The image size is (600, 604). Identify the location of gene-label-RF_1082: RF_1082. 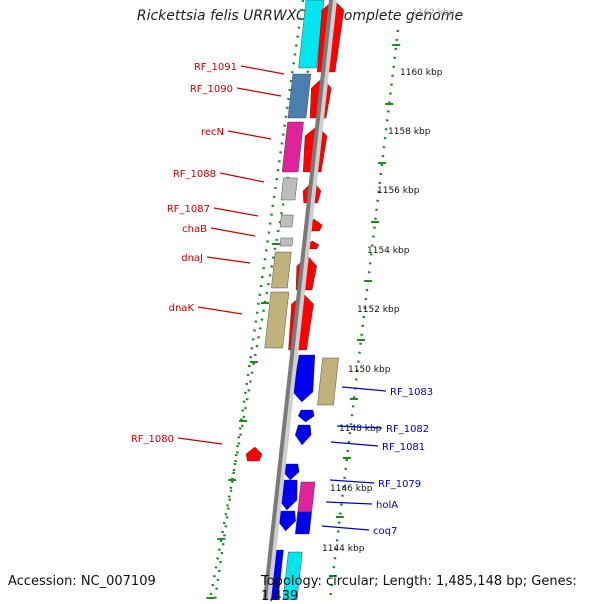
(407, 429).